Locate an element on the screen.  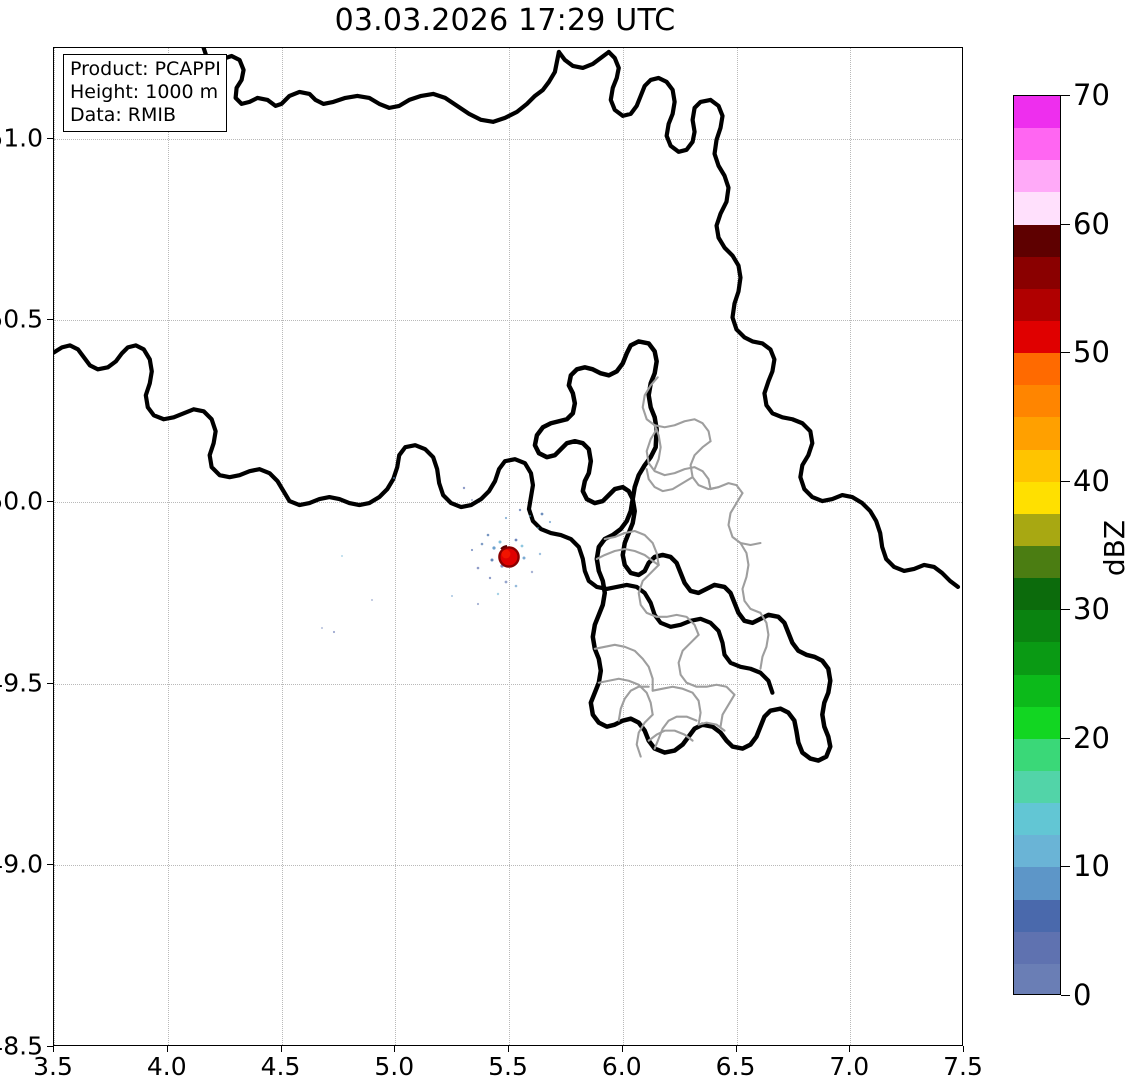
page-title: 03.03.2026 17:29 UTC is located at coordinates (505, 20).